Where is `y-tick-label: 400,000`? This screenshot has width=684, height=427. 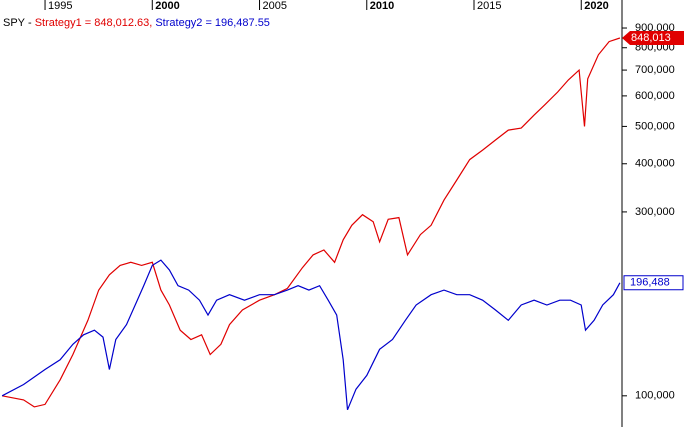 y-tick-label: 400,000 is located at coordinates (655, 164).